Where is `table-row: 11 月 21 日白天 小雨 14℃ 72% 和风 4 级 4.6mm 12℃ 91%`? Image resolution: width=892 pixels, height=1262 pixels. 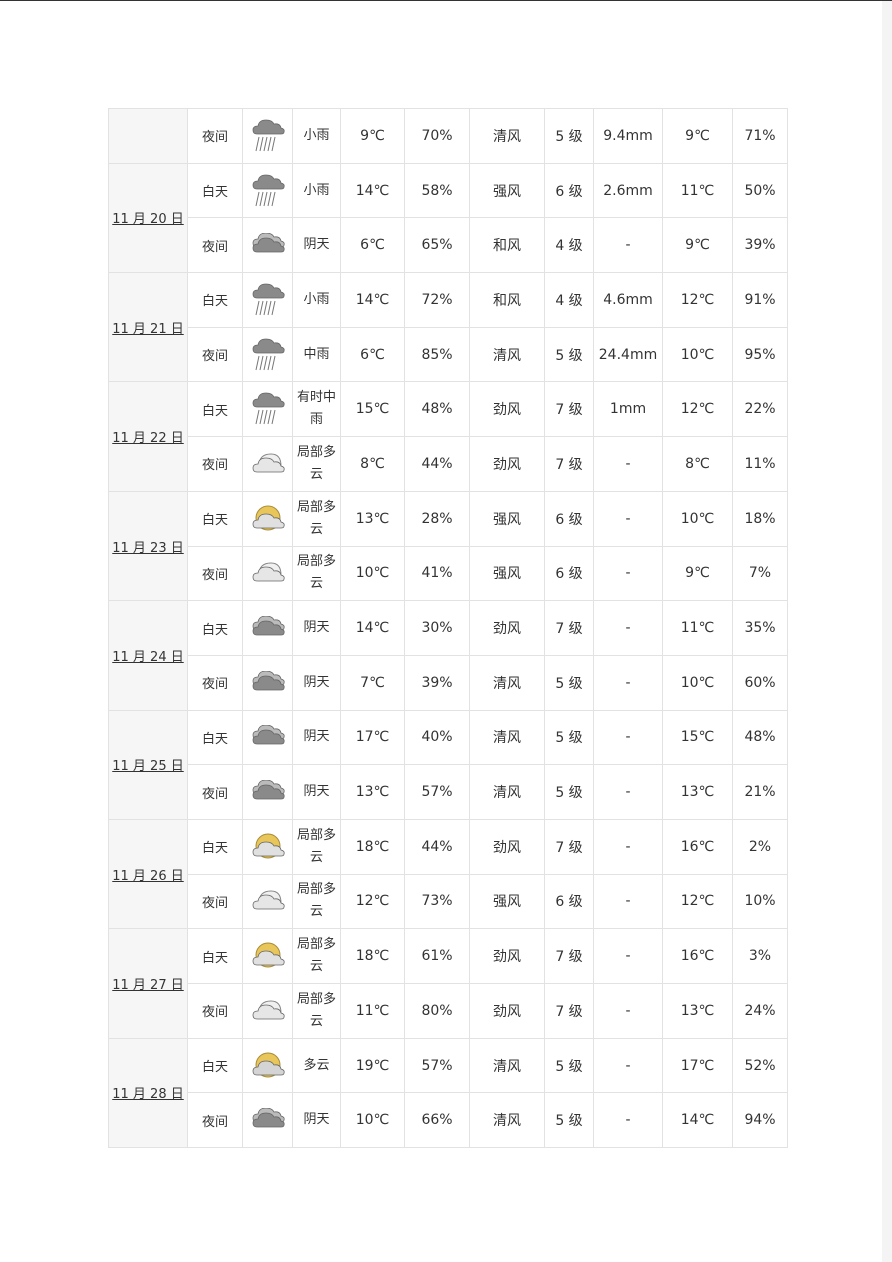
table-row: 11 月 21 日白天 小雨 14℃ 72% 和风 4 级 4.6mm 12℃ 91% is located at coordinates (448, 327).